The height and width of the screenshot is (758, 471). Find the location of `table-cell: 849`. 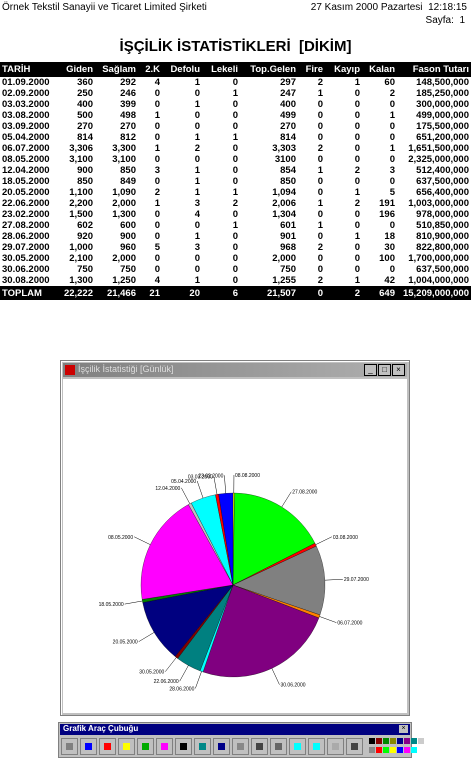

table-cell: 849 is located at coordinates (116, 181).